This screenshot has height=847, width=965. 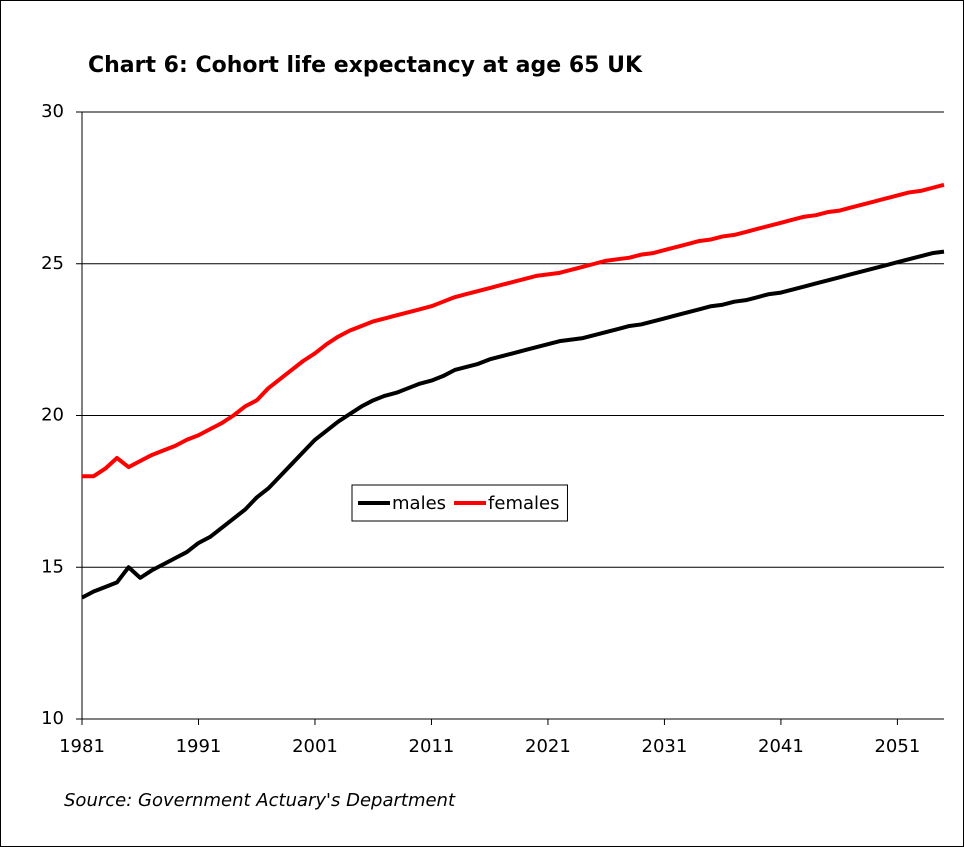 I want to click on x-tick-label: 2041, so click(x=781, y=746).